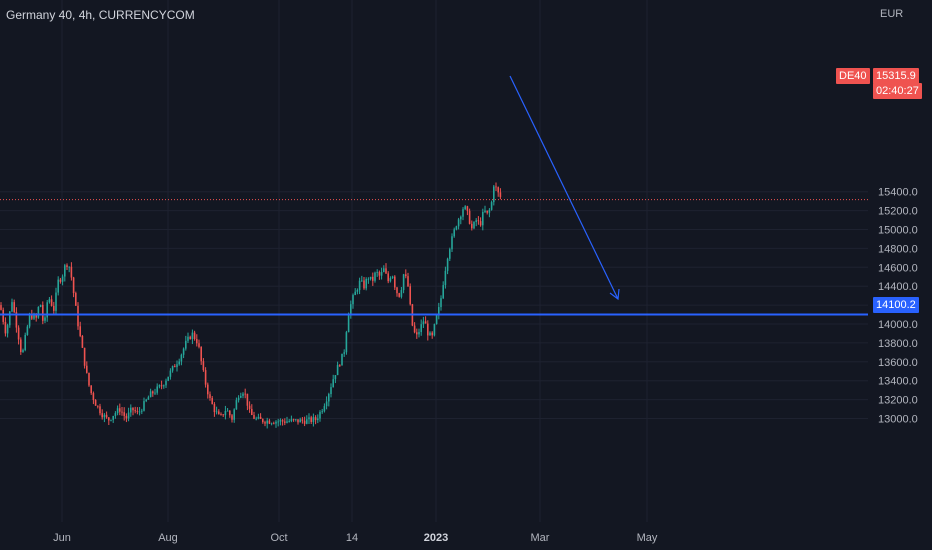  Describe the element at coordinates (278, 538) in the screenshot. I see `time-tick-label: Oct` at that location.